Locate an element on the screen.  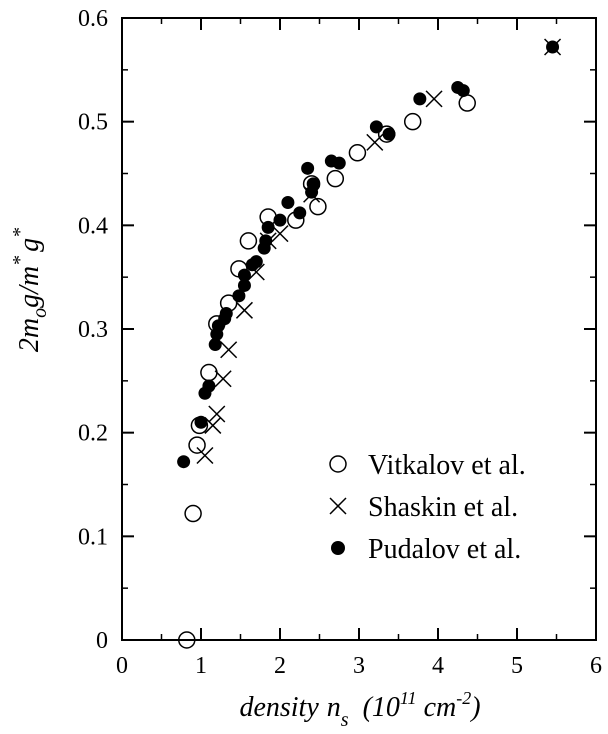
x-tick-label: 4 is located at coordinates (438, 666).